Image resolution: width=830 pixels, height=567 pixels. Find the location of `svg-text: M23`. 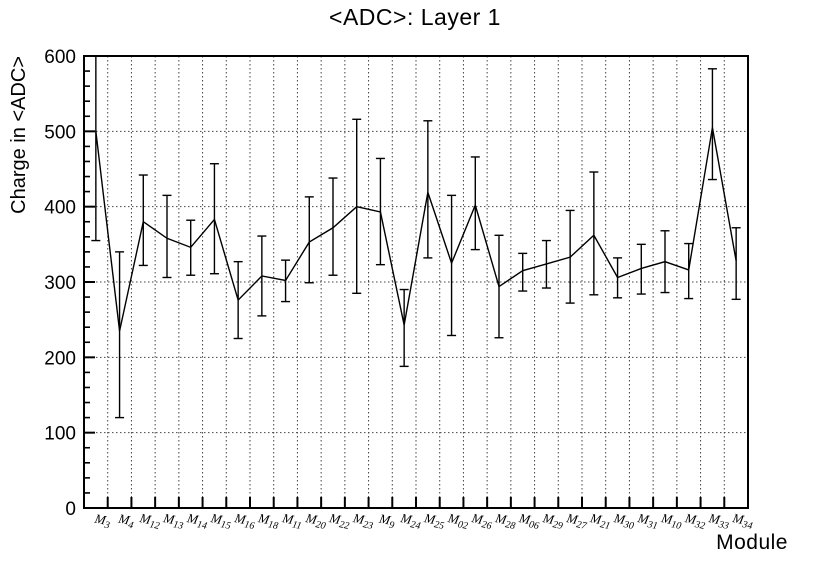

svg-text: M23 is located at coordinates (362, 521).